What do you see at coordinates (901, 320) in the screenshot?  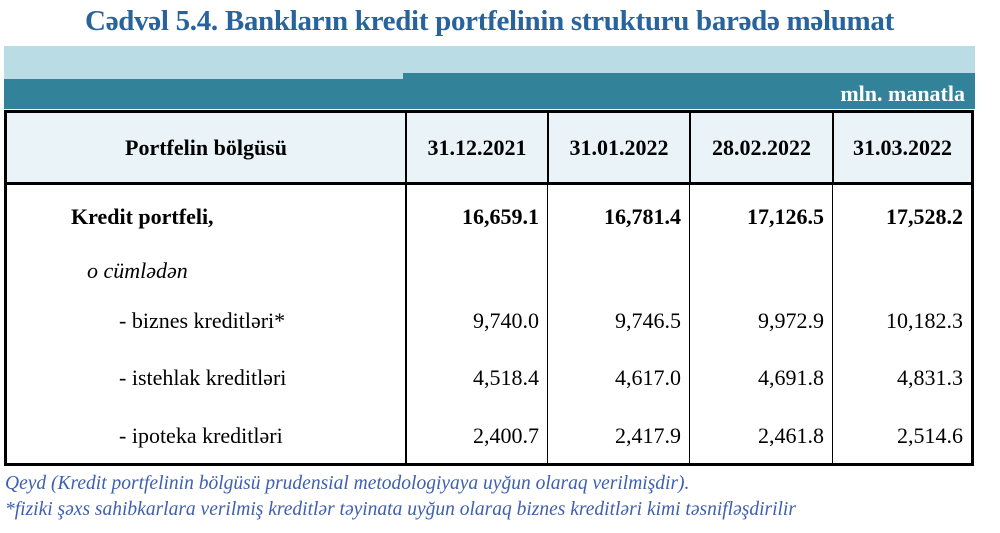 I see `table-cell: 10,182.3` at bounding box center [901, 320].